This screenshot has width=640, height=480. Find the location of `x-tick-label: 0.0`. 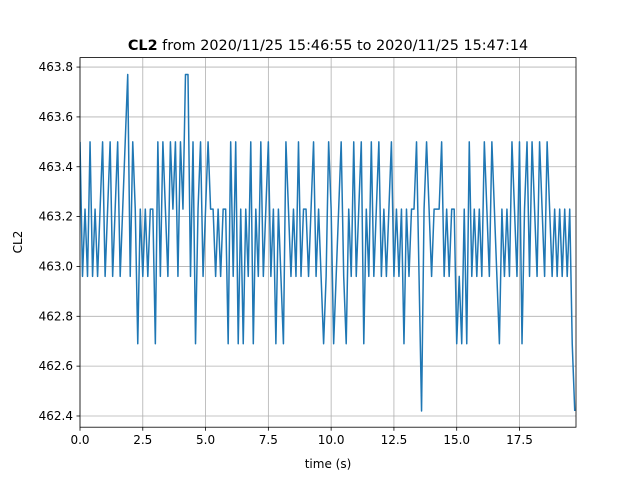

x-tick-label: 0.0 is located at coordinates (79, 440).